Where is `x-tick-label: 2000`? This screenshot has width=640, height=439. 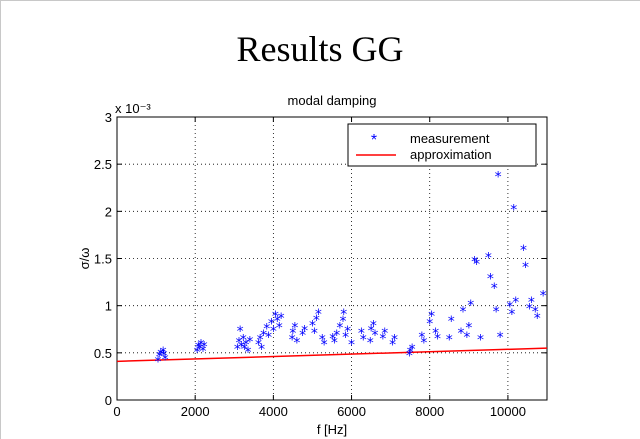
x-tick-label: 2000 is located at coordinates (195, 411).